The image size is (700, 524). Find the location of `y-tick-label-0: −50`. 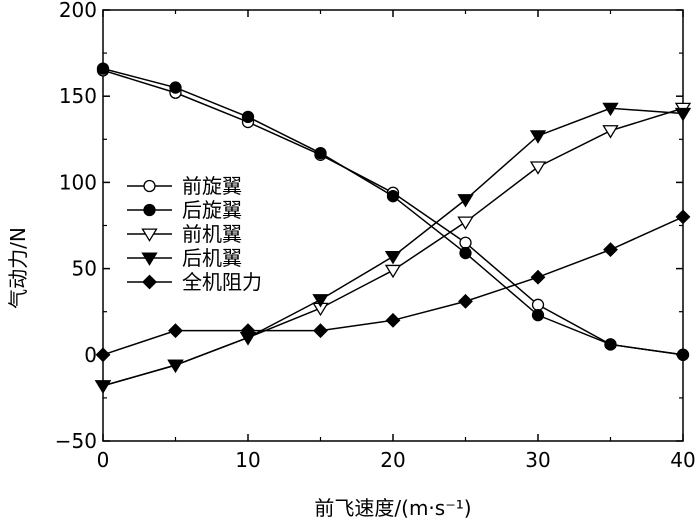

y-tick-label-0: −50 is located at coordinates (76, 441).